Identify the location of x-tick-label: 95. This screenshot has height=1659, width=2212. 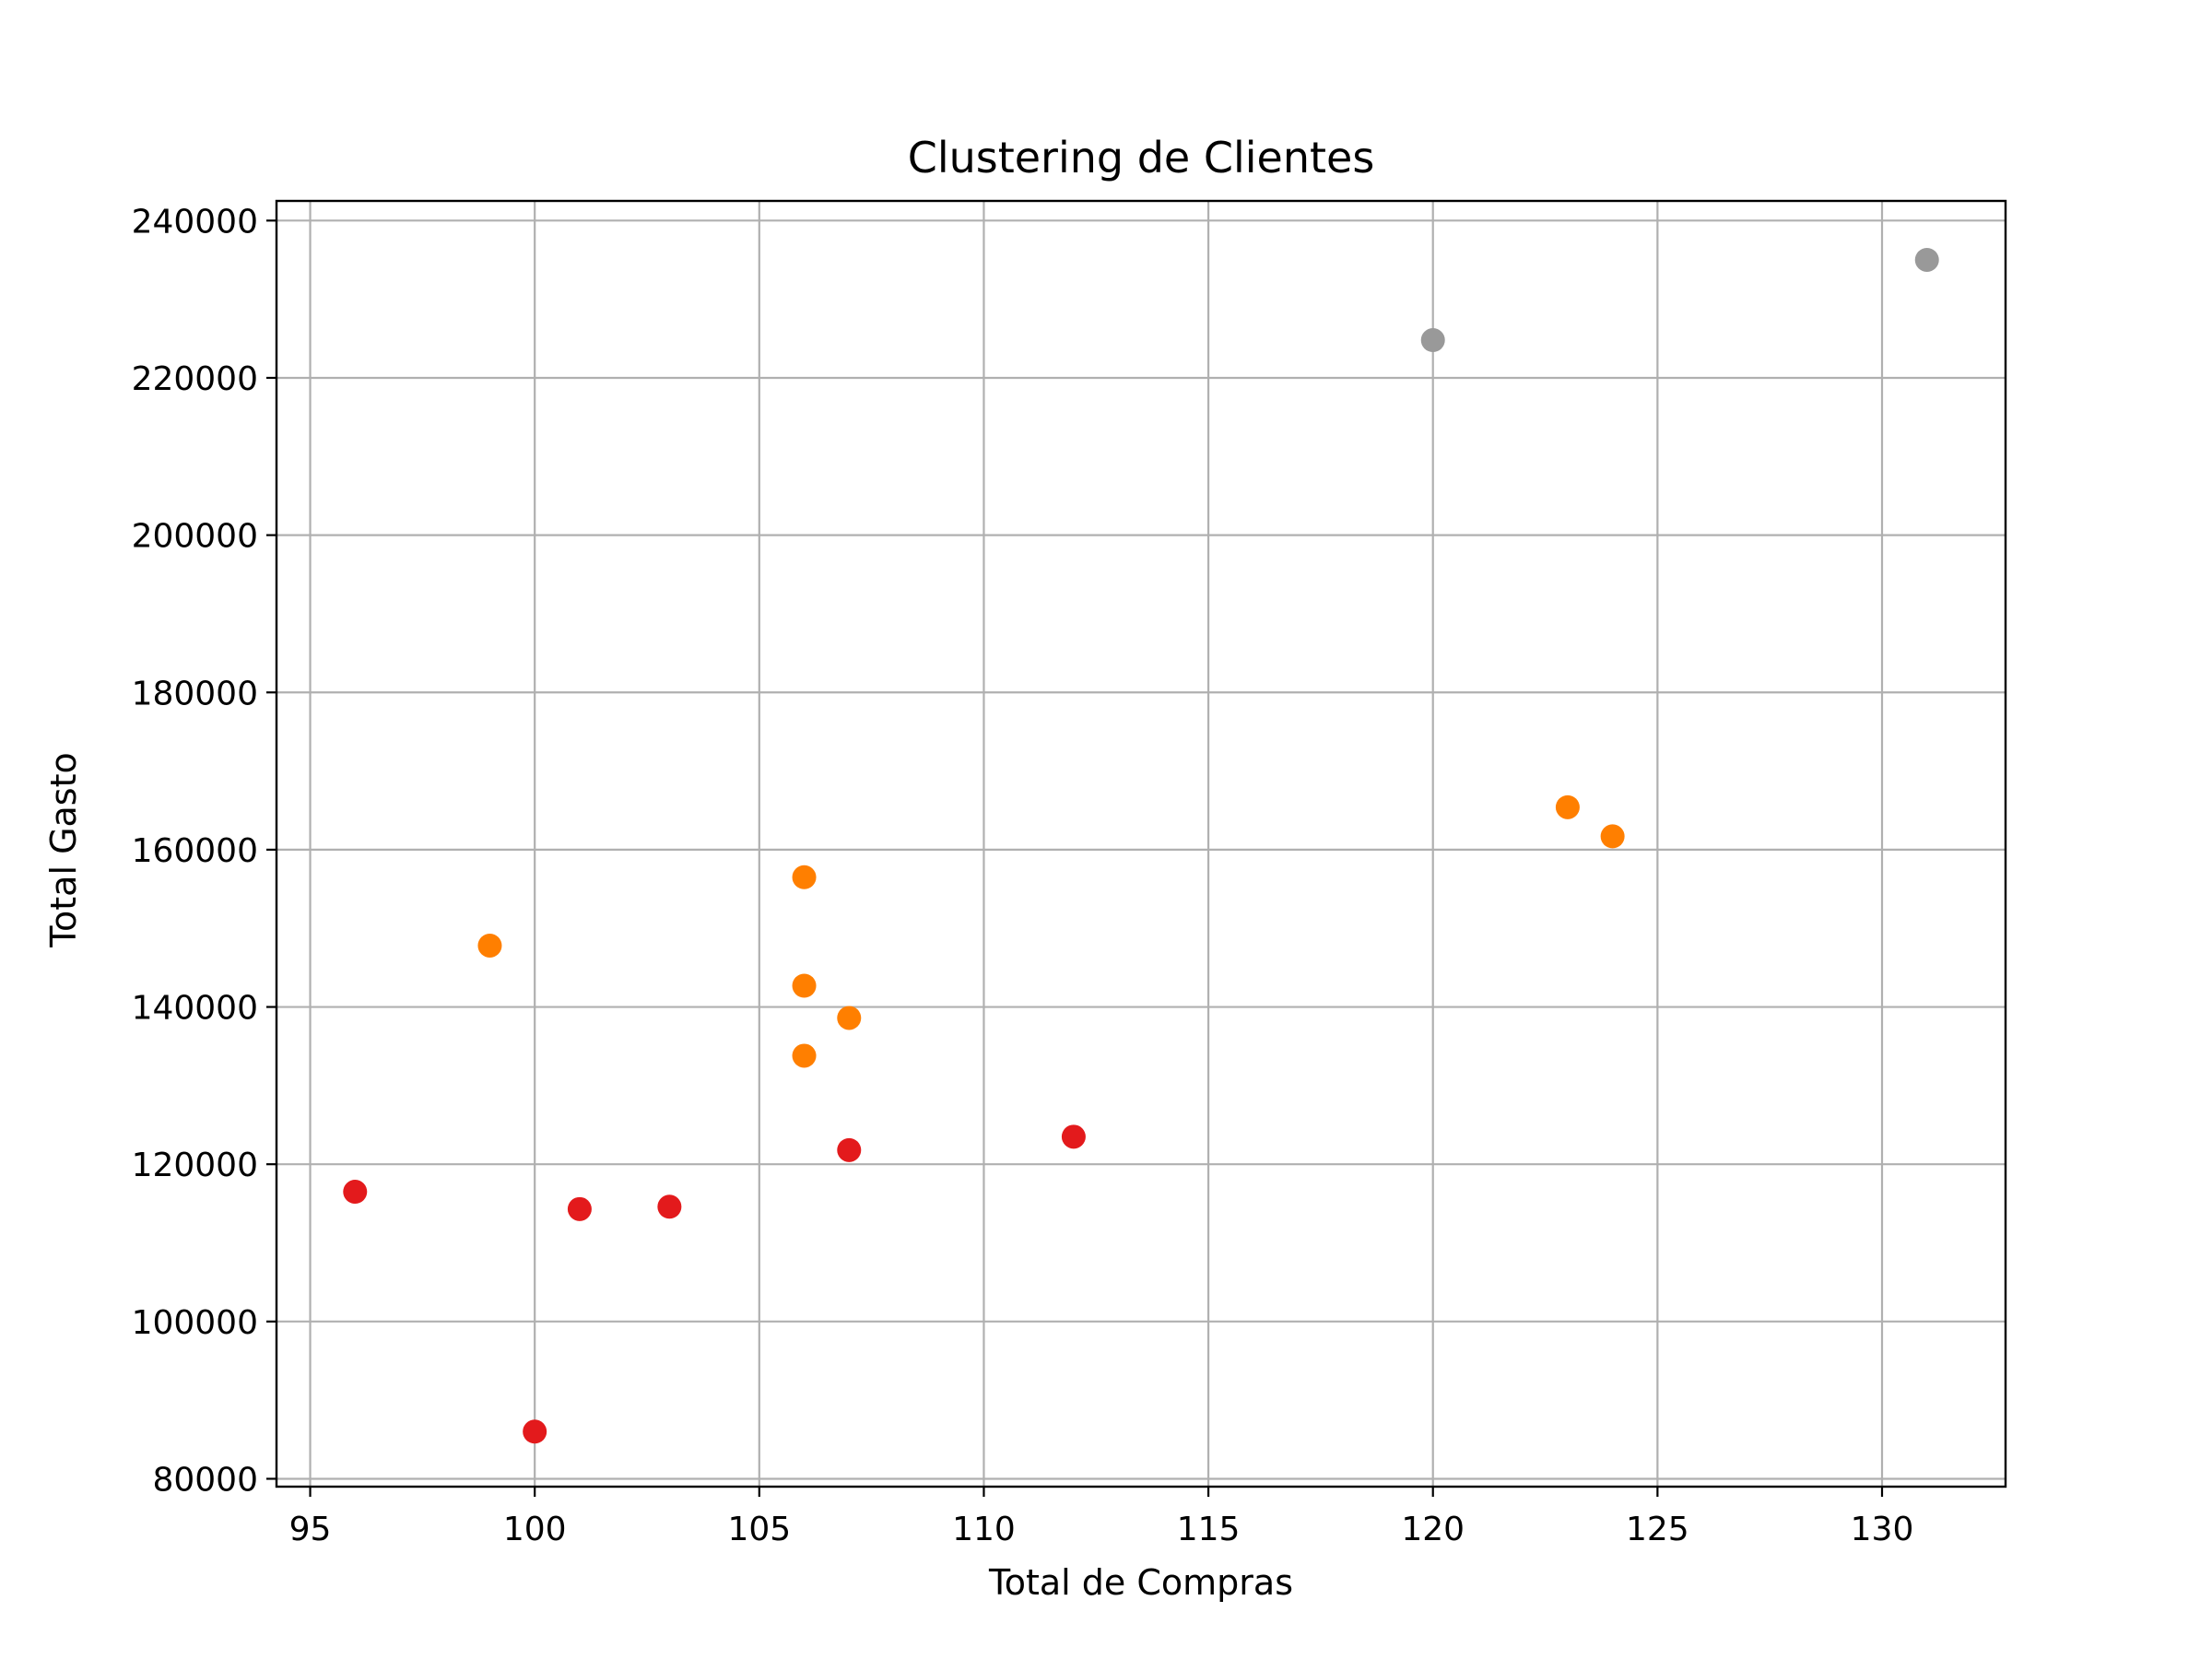
(310, 1529).